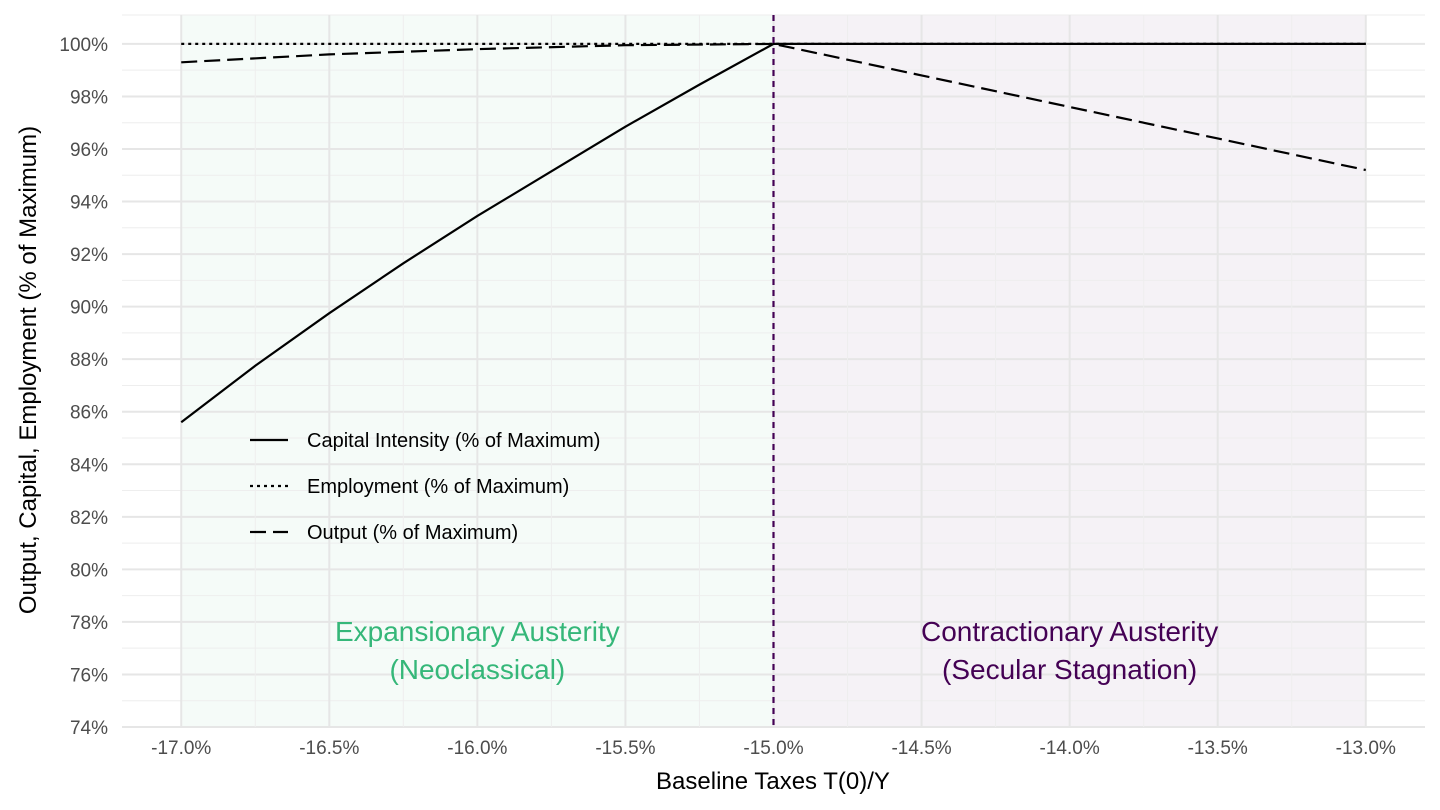 Image resolution: width=1440 pixels, height=810 pixels. I want to click on region-label-1-line2: (Secular Stagnation), so click(1069, 669).